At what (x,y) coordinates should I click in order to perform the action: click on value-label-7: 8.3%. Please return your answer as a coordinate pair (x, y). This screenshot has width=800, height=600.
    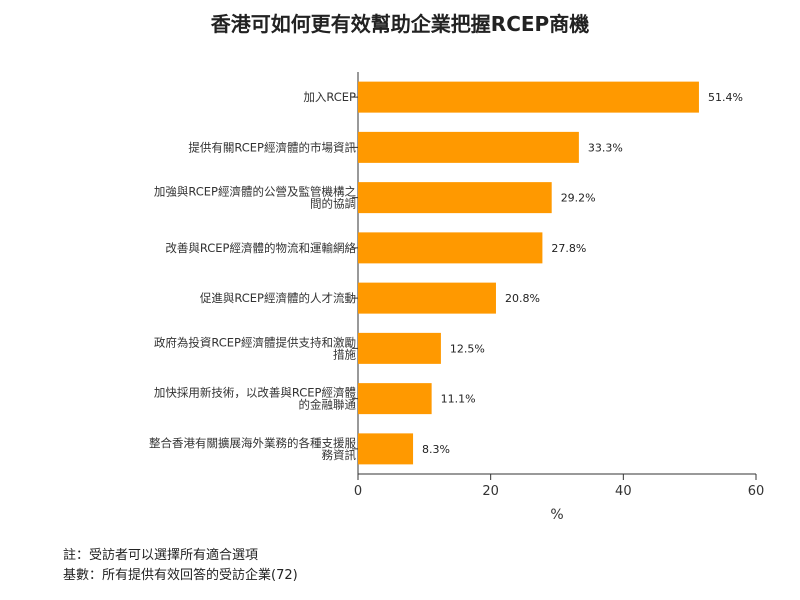
    Looking at the image, I should click on (436, 449).